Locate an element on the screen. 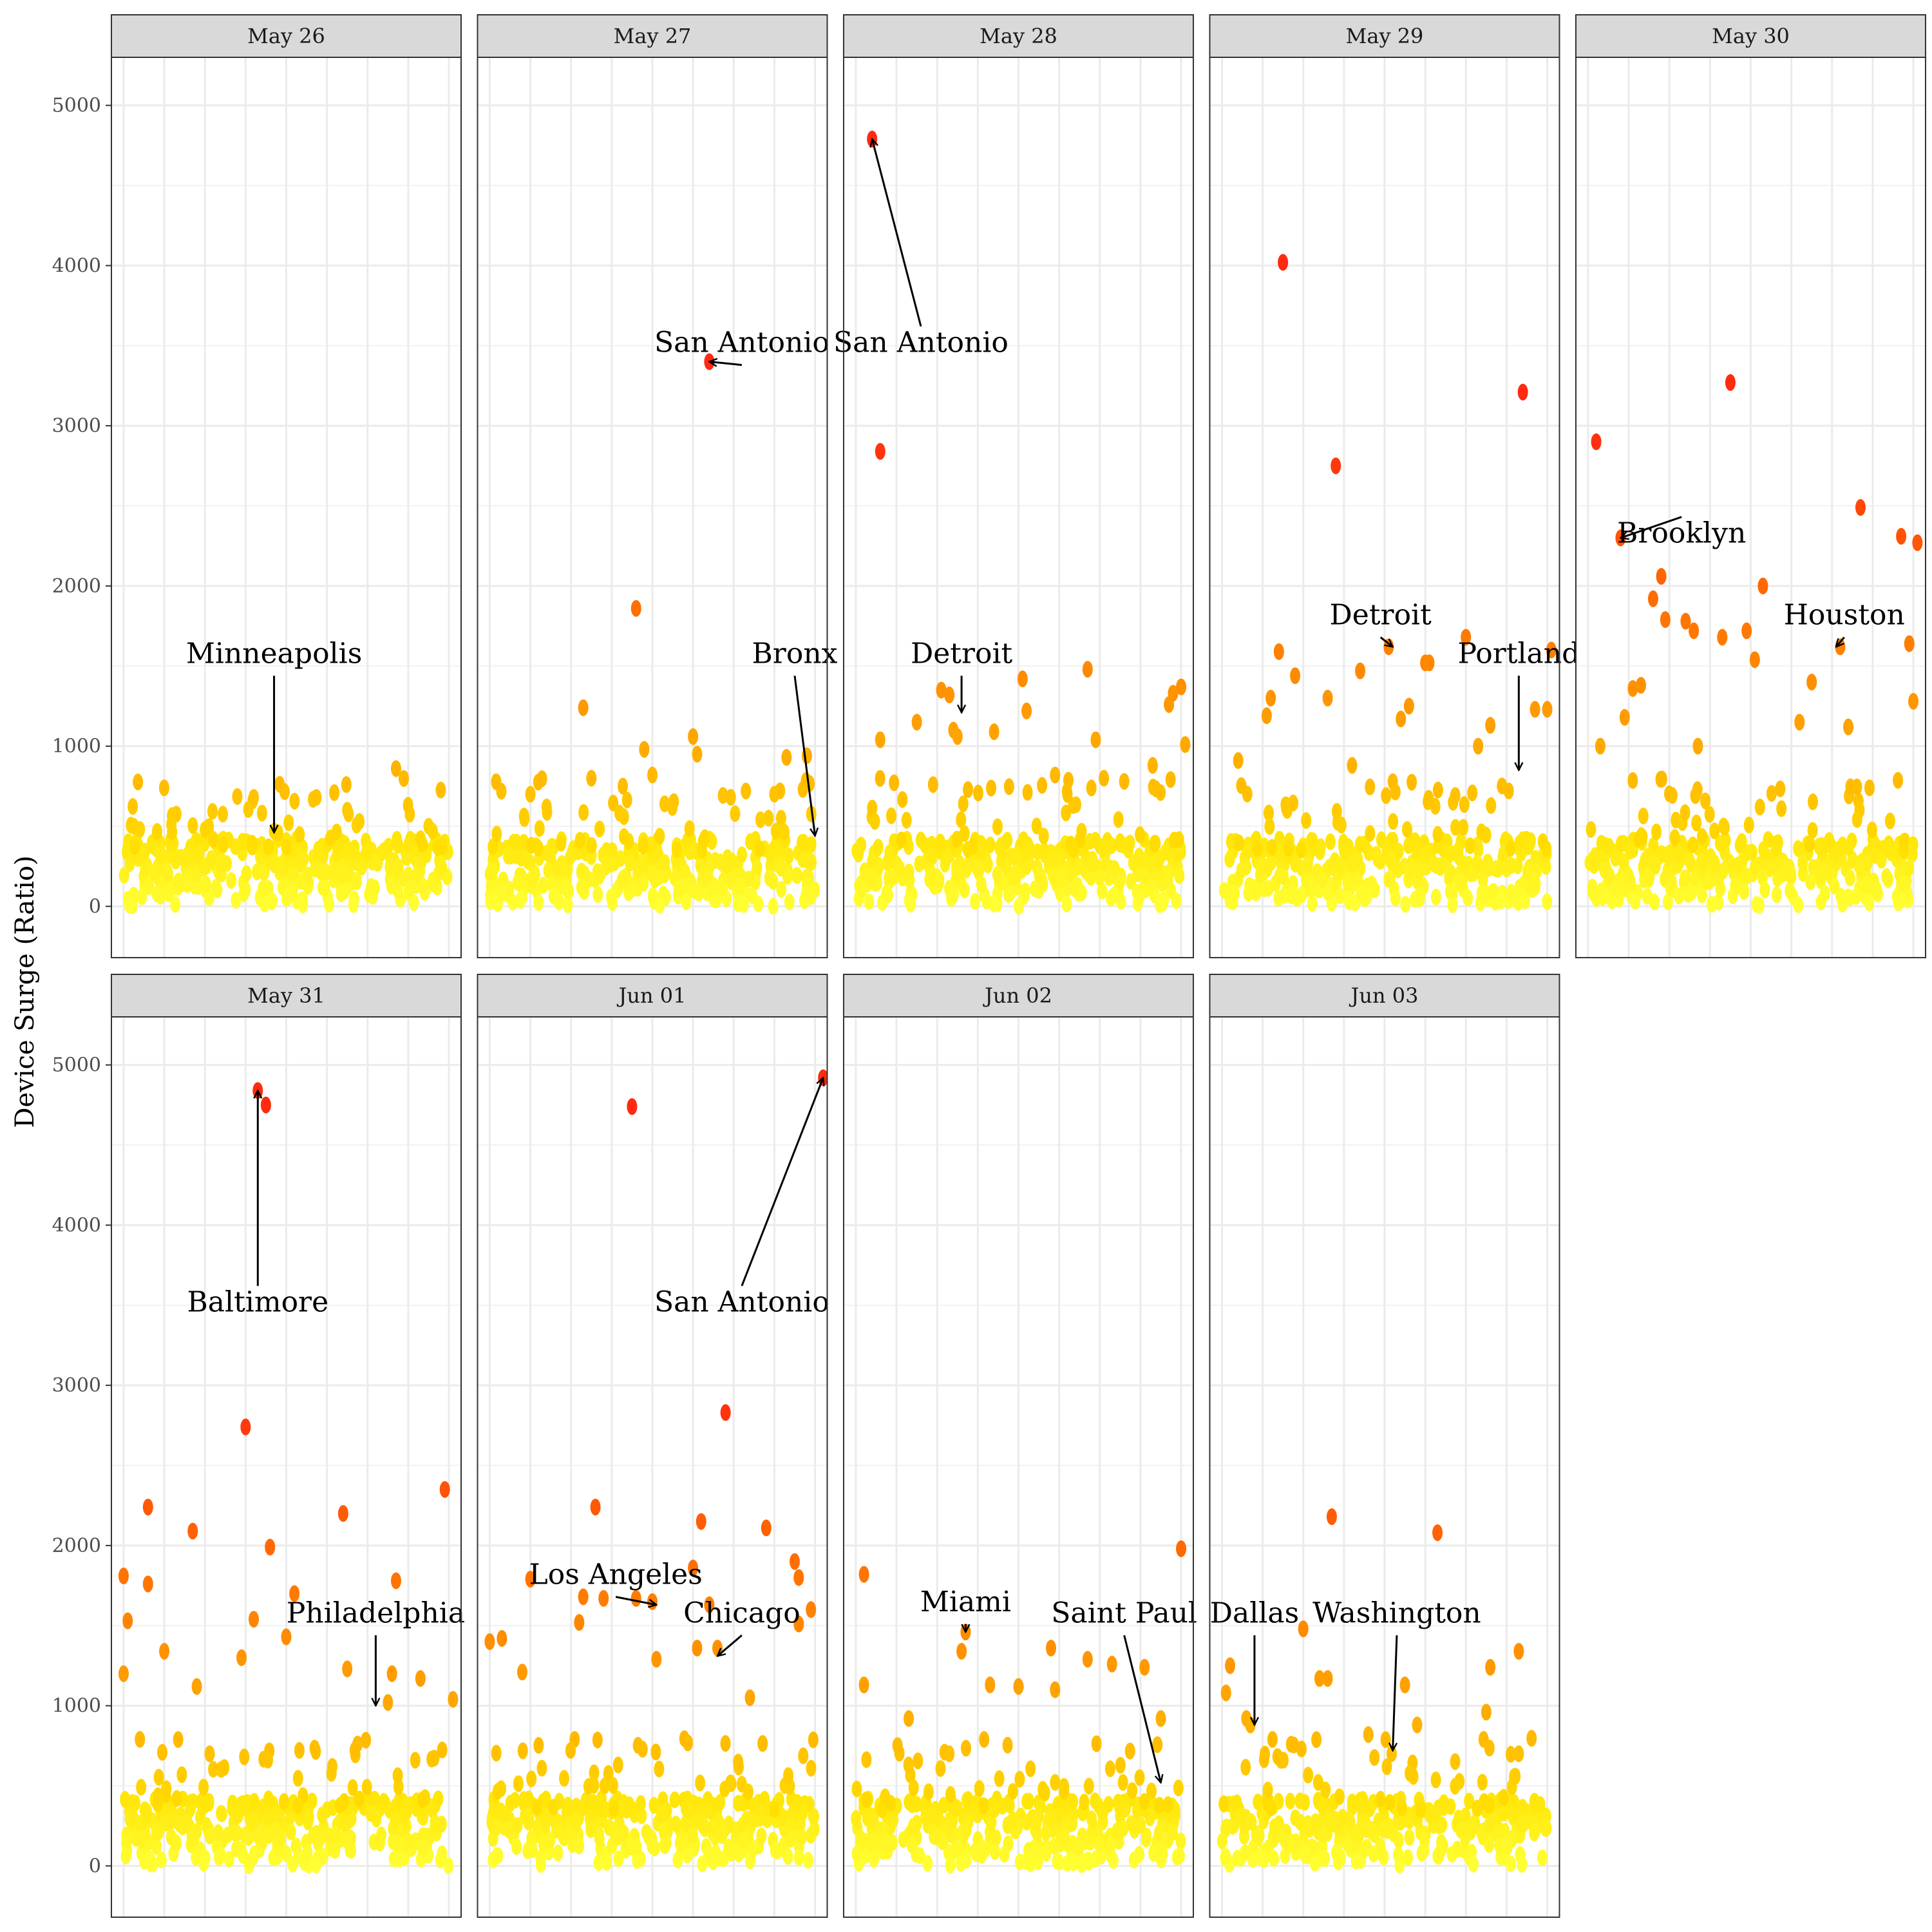  panel-border is located at coordinates (286, 508).